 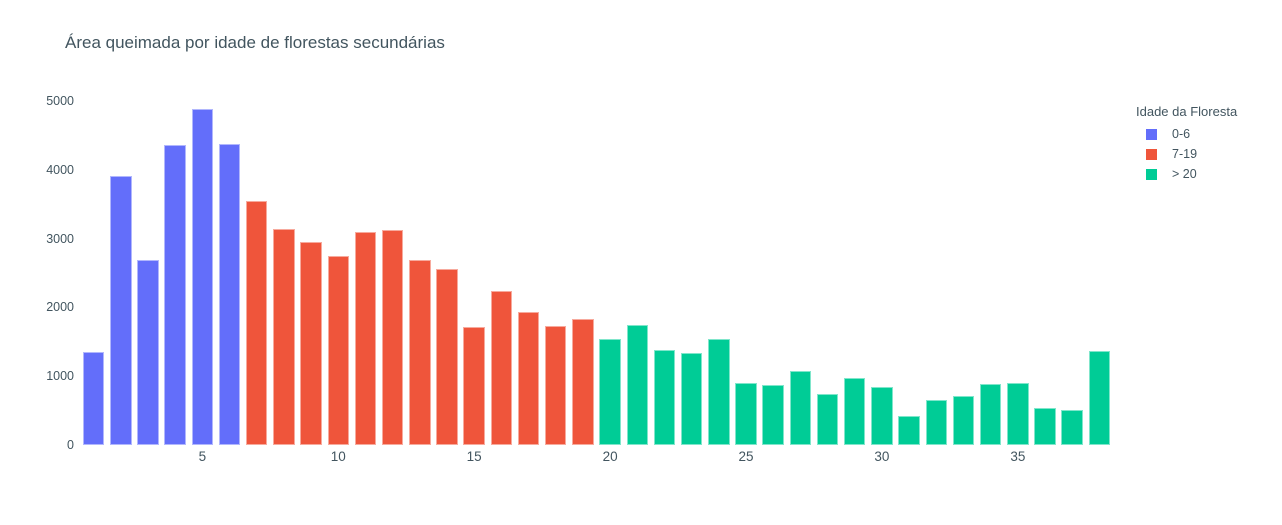 I want to click on legend-item: > 20, so click(x=1186, y=174).